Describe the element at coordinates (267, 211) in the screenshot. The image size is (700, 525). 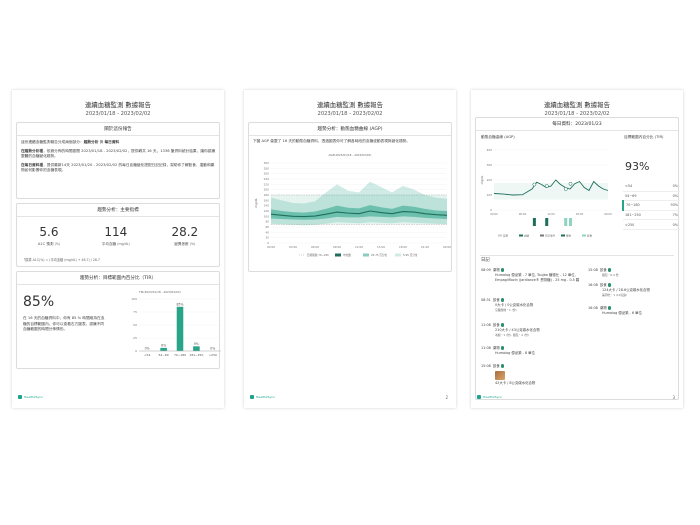
I see `y-tick-label: 120` at that location.